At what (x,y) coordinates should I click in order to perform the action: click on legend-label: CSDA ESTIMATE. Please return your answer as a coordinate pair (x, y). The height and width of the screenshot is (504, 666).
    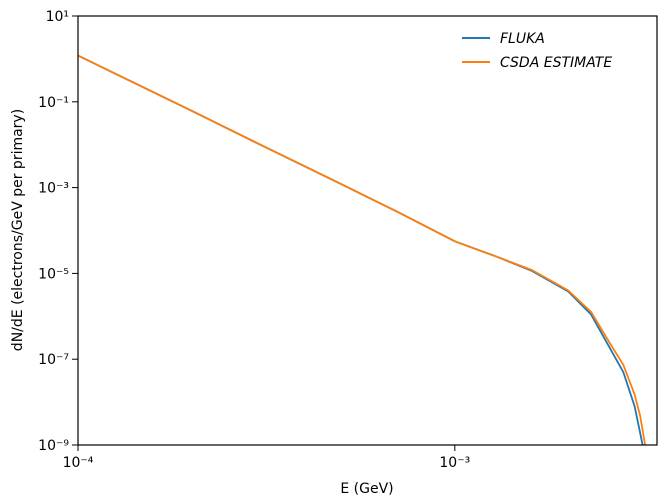
    Looking at the image, I should click on (556, 63).